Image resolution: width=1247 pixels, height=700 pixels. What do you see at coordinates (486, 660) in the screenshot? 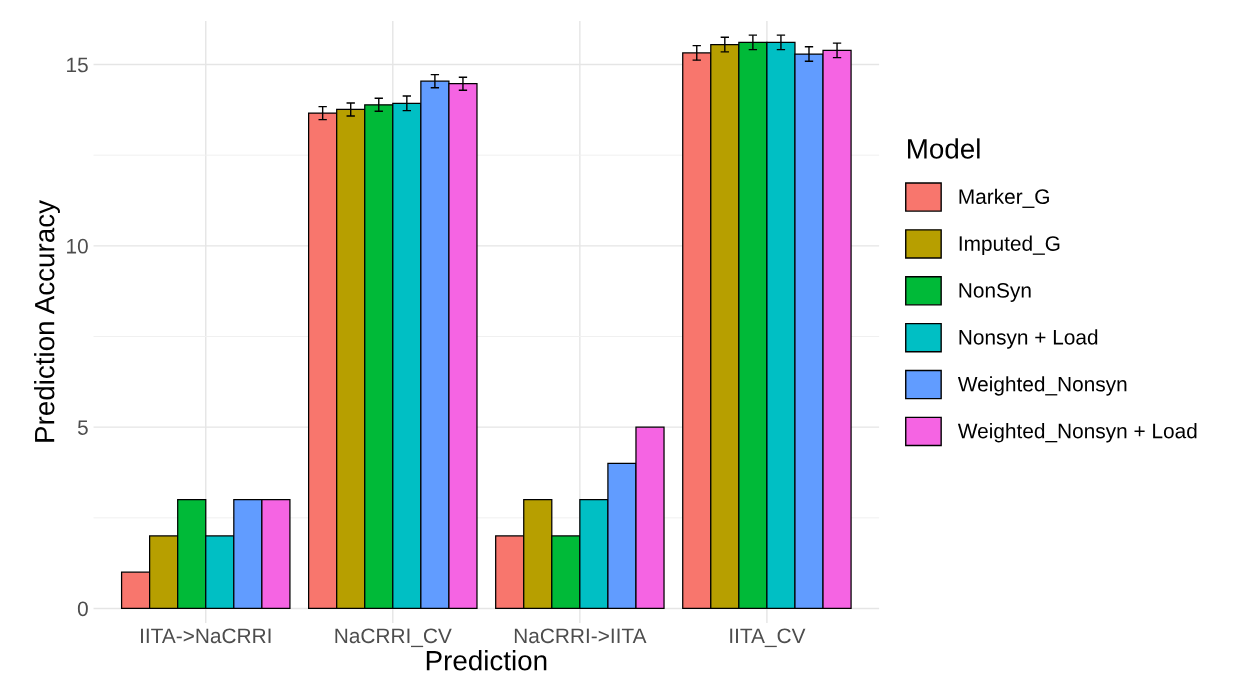
I see `x-axis-title: Prediction` at bounding box center [486, 660].